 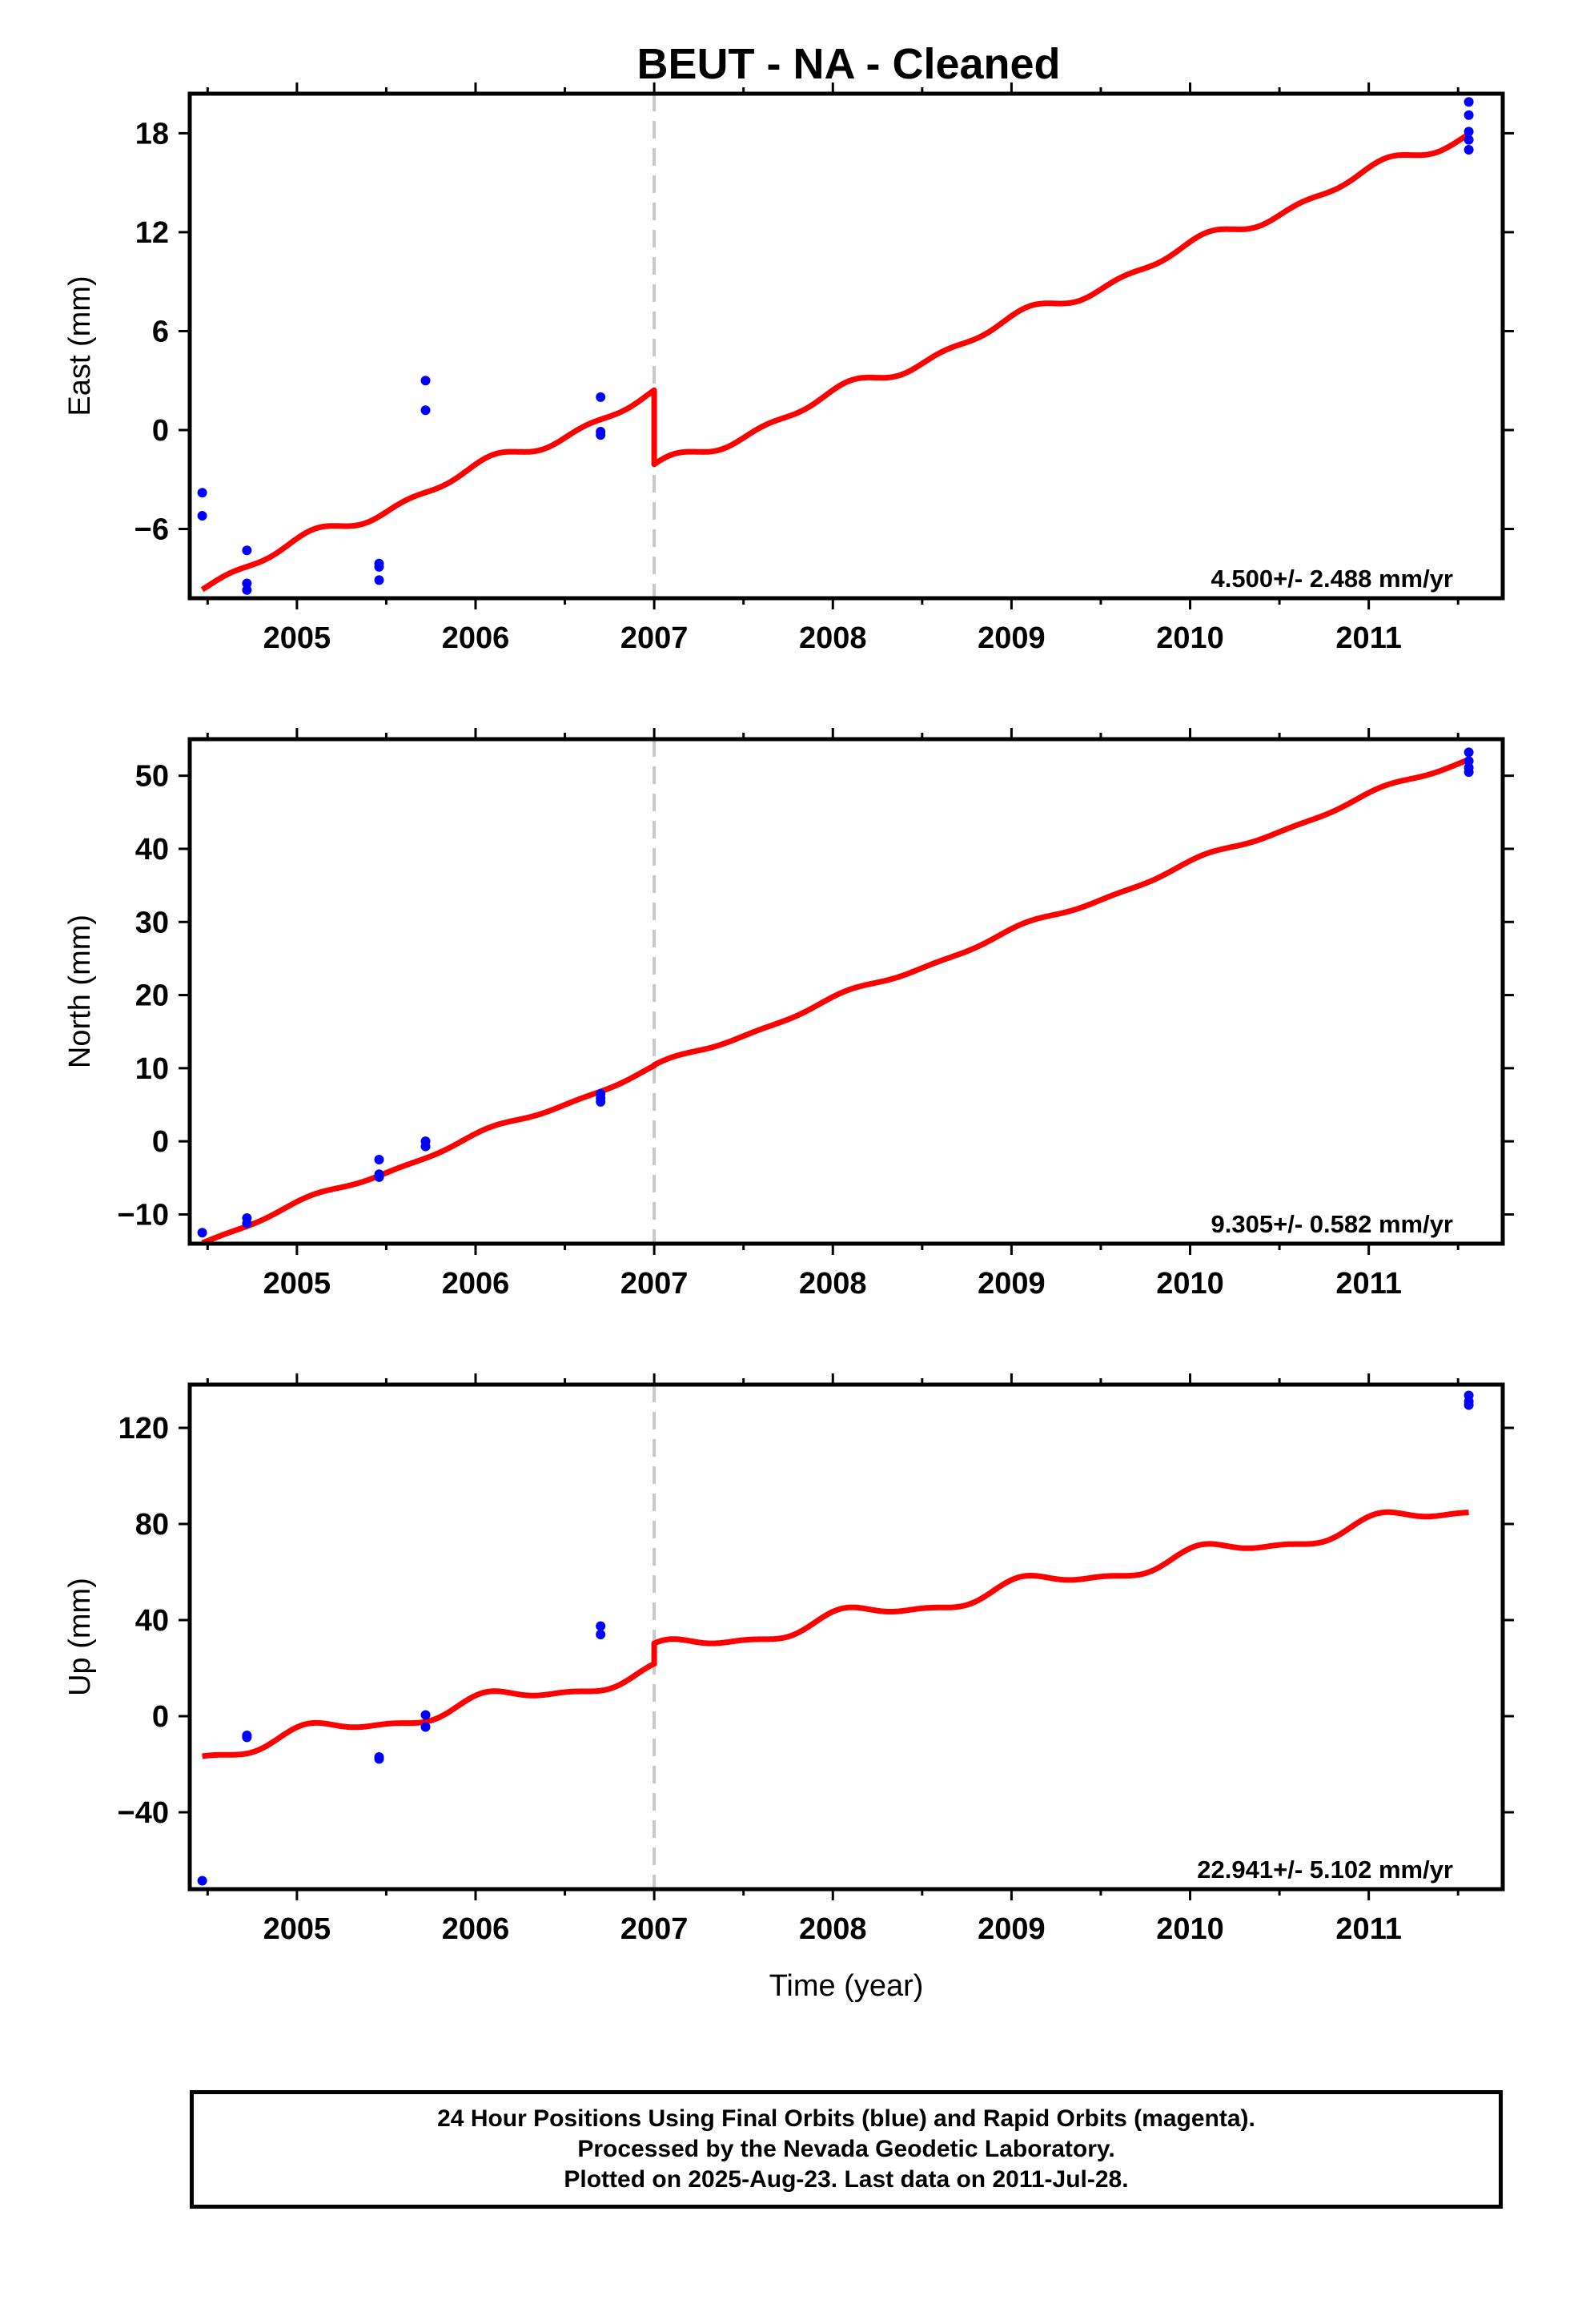 What do you see at coordinates (152, 1525) in the screenshot?
I see `y-tick-label: 80` at bounding box center [152, 1525].